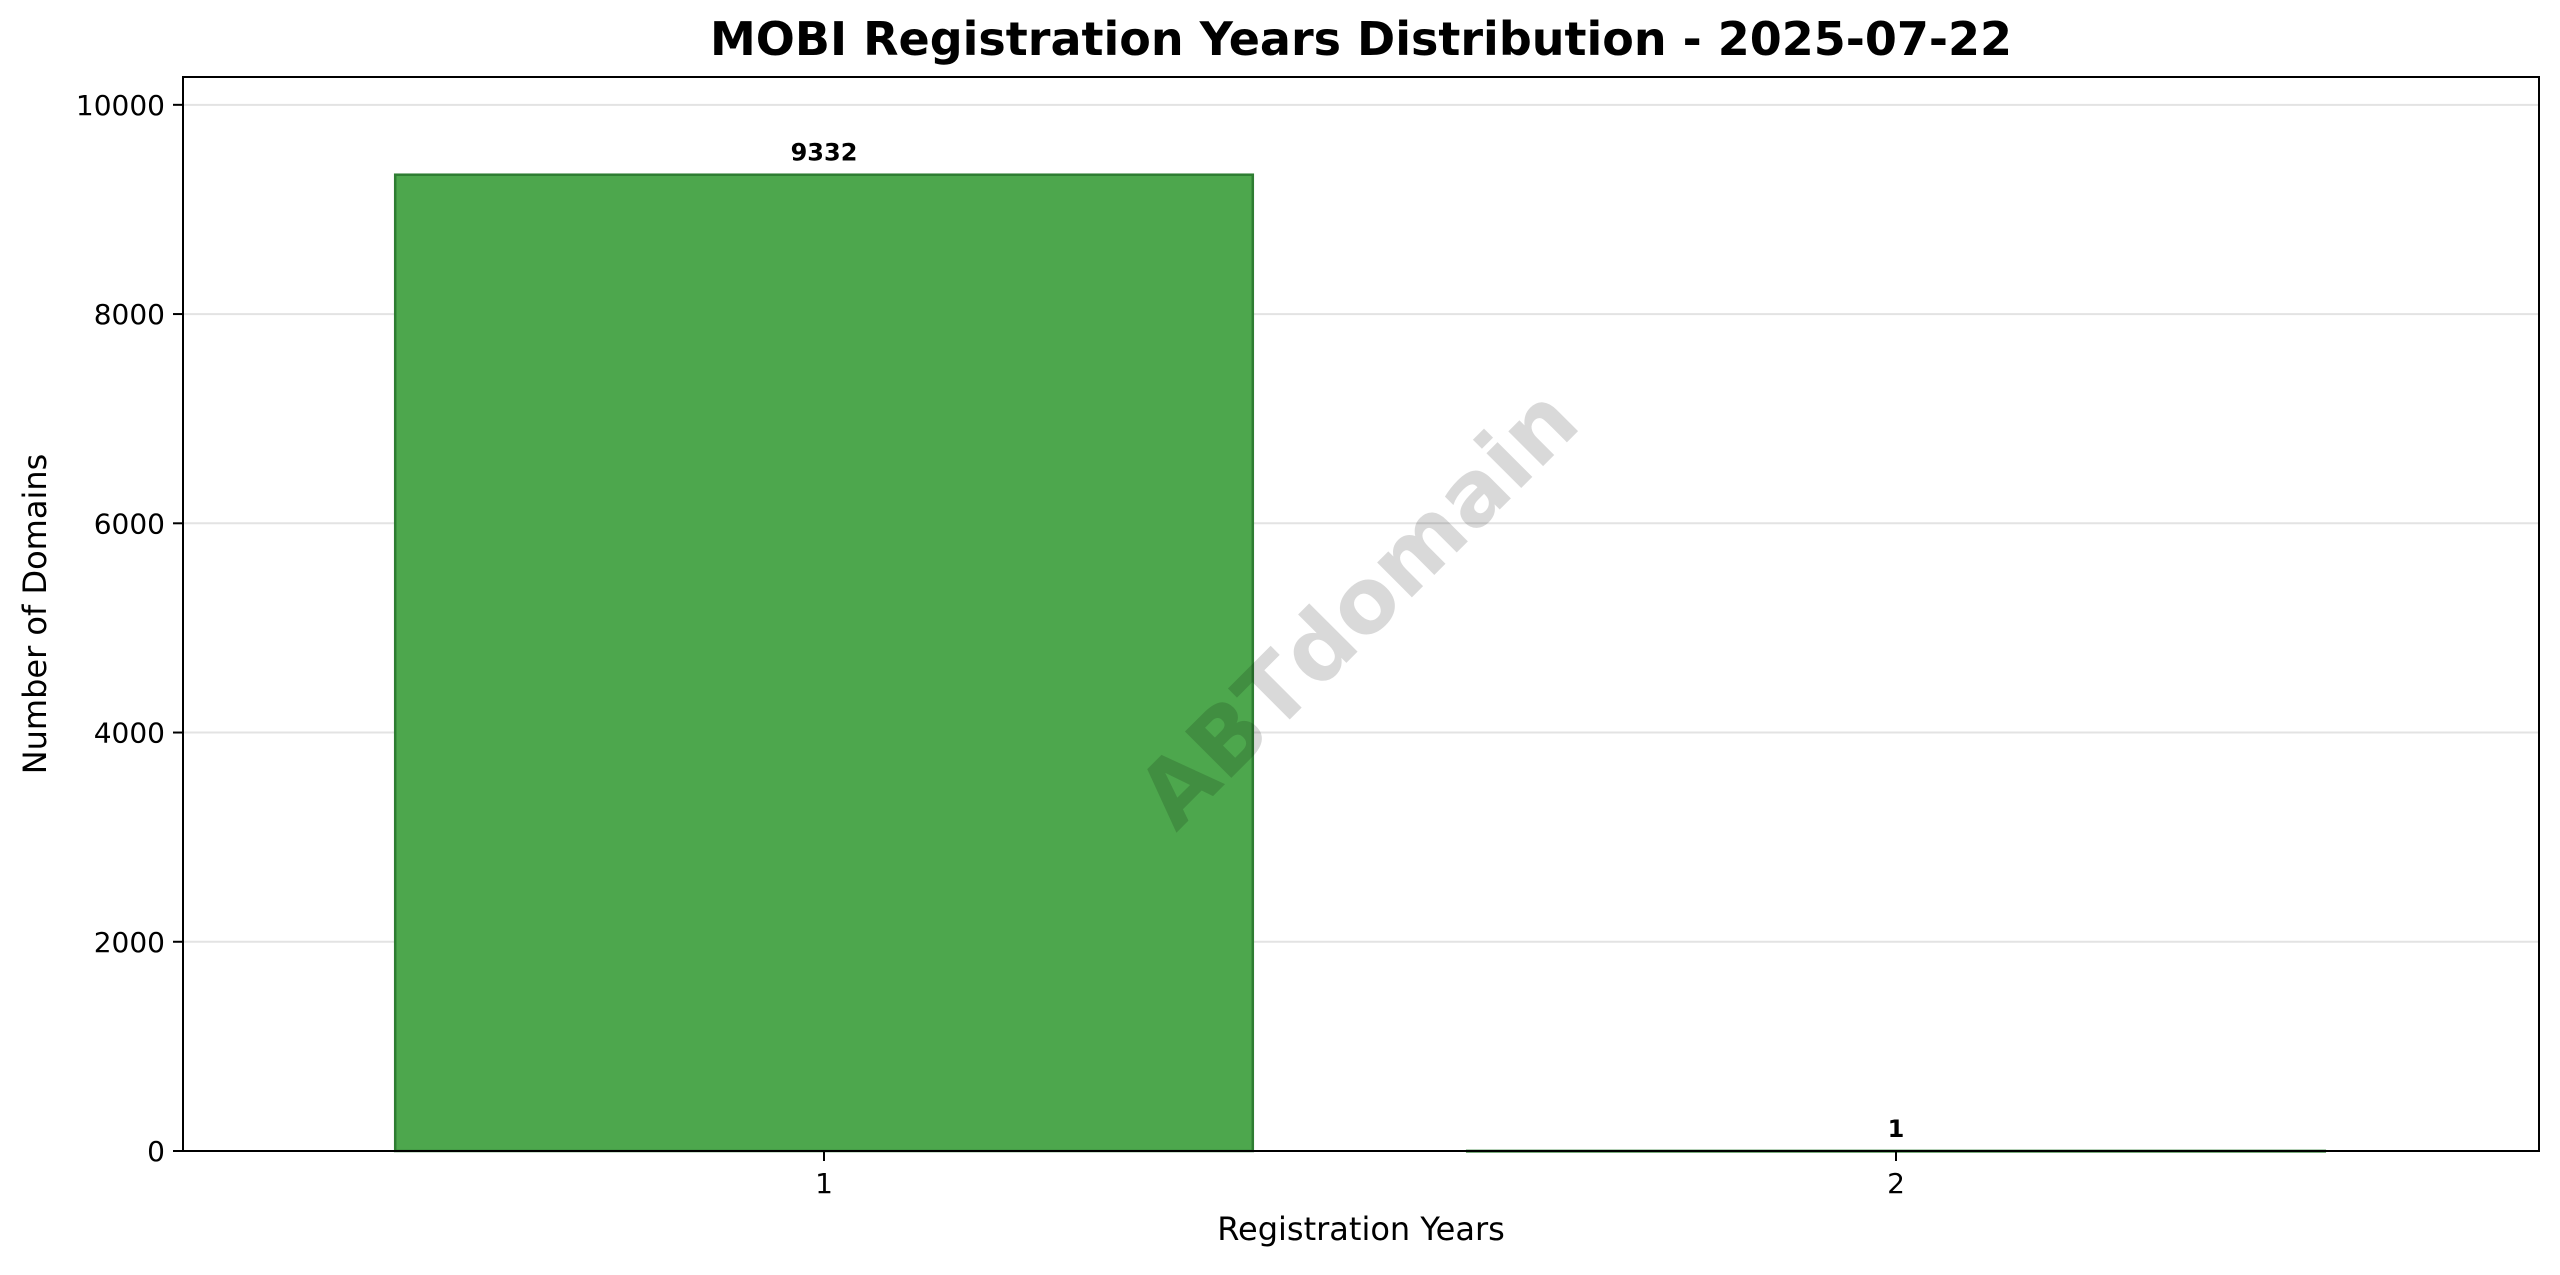 The height and width of the screenshot is (1275, 2560). What do you see at coordinates (129, 942) in the screenshot?
I see `y-tick-label: 2000` at bounding box center [129, 942].